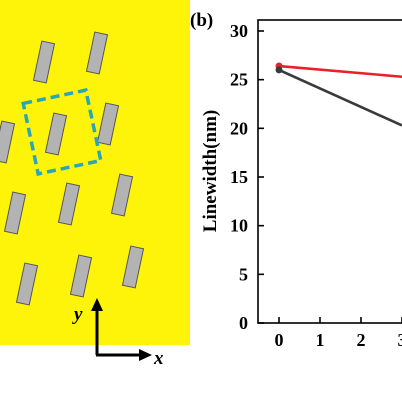 The height and width of the screenshot is (402, 402). I want to click on x-arrow-head, so click(145, 355).